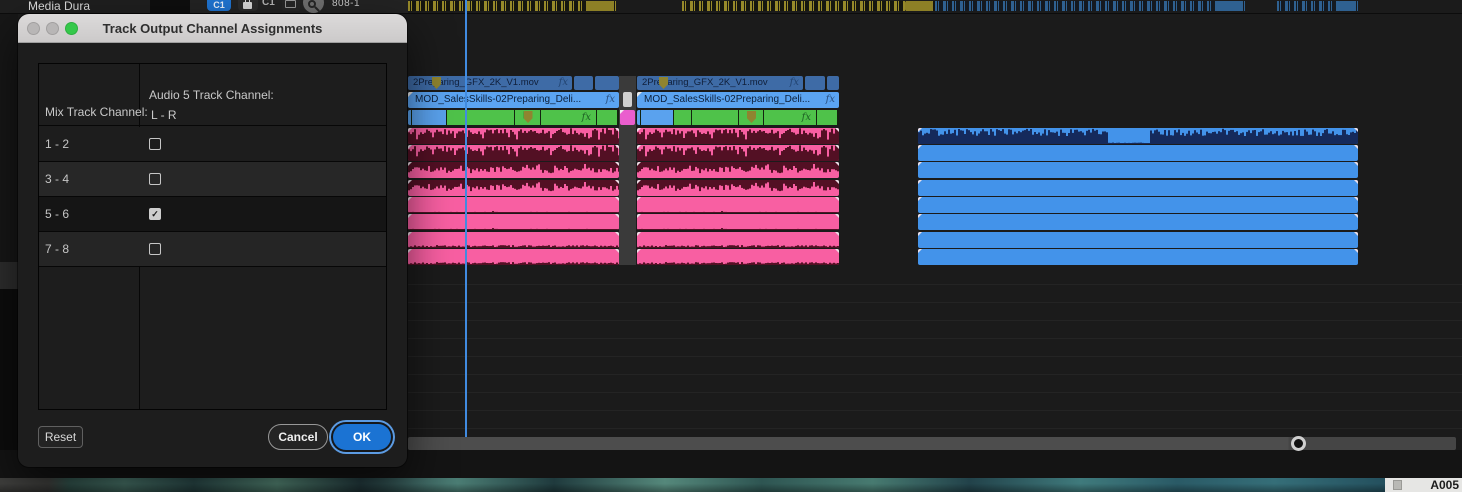 Image resolution: width=1462 pixels, height=492 pixels. What do you see at coordinates (313, 6) in the screenshot?
I see `magnifier-icon` at bounding box center [313, 6].